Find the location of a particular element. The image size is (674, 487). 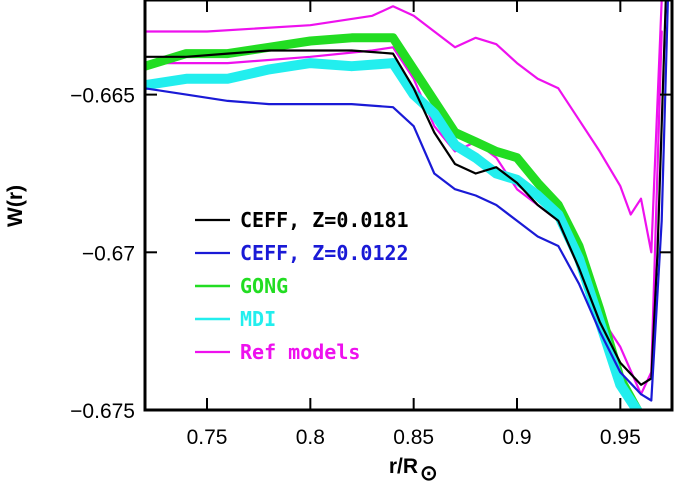

legend-label: CEFF, Z=0.0181 is located at coordinates (324, 220).